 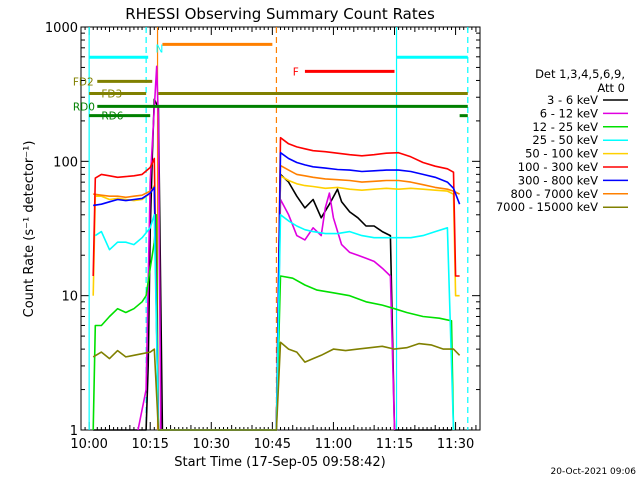 What do you see at coordinates (74, 431) in the screenshot?
I see `y-tick-label: 1` at bounding box center [74, 431].